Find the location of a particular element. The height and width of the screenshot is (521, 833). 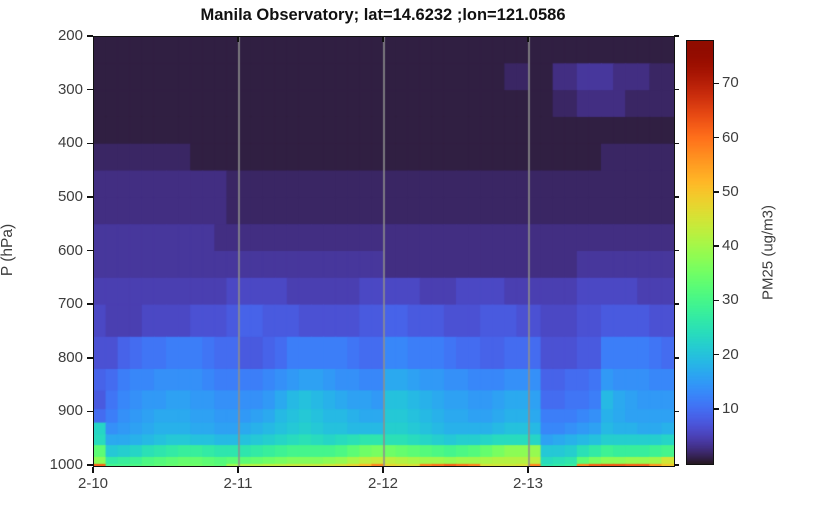

colorbar is located at coordinates (700, 252).